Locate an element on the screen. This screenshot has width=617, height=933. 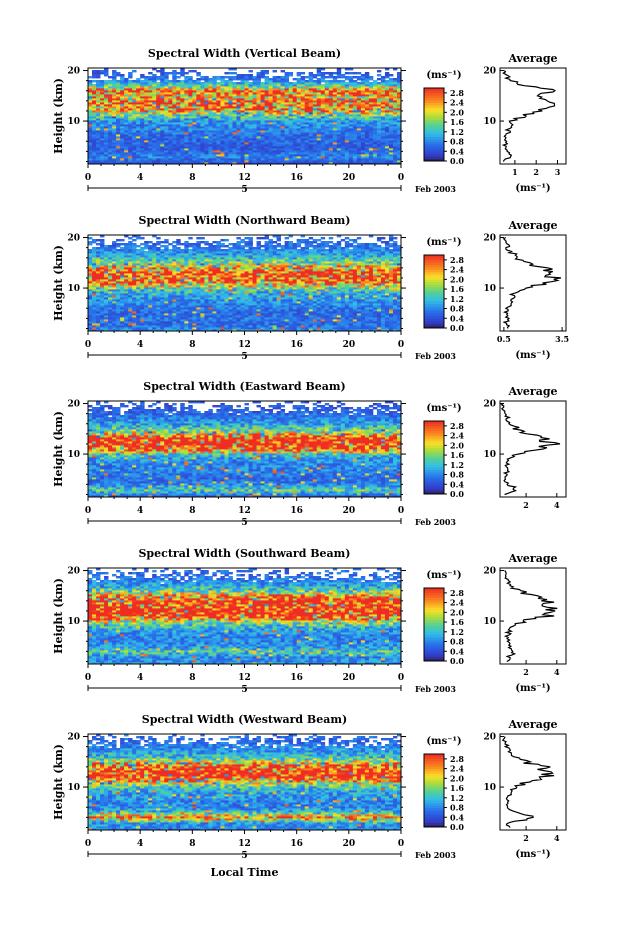
x-tick-label: 4 is located at coordinates (140, 178).